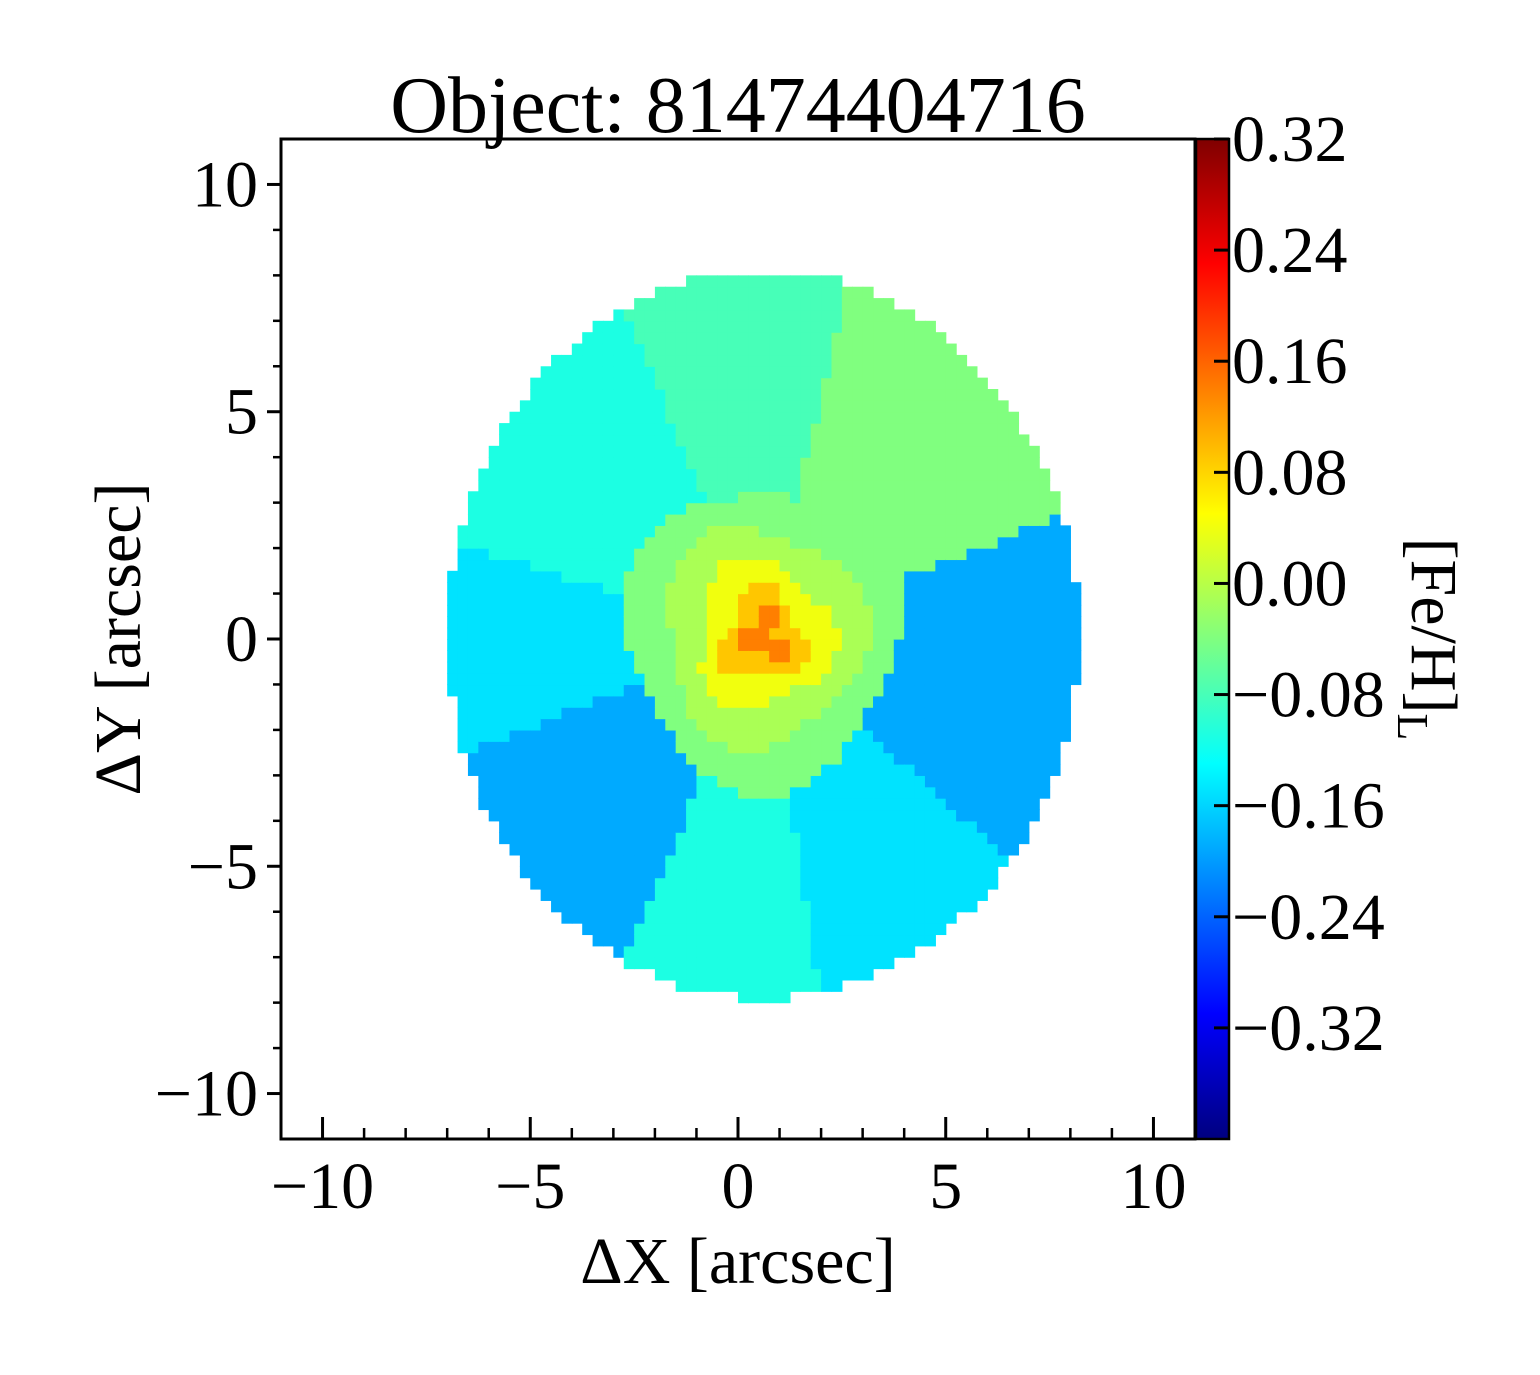  Describe the element at coordinates (1153, 1186) in the screenshot. I see `x-tick-label: 10` at that location.